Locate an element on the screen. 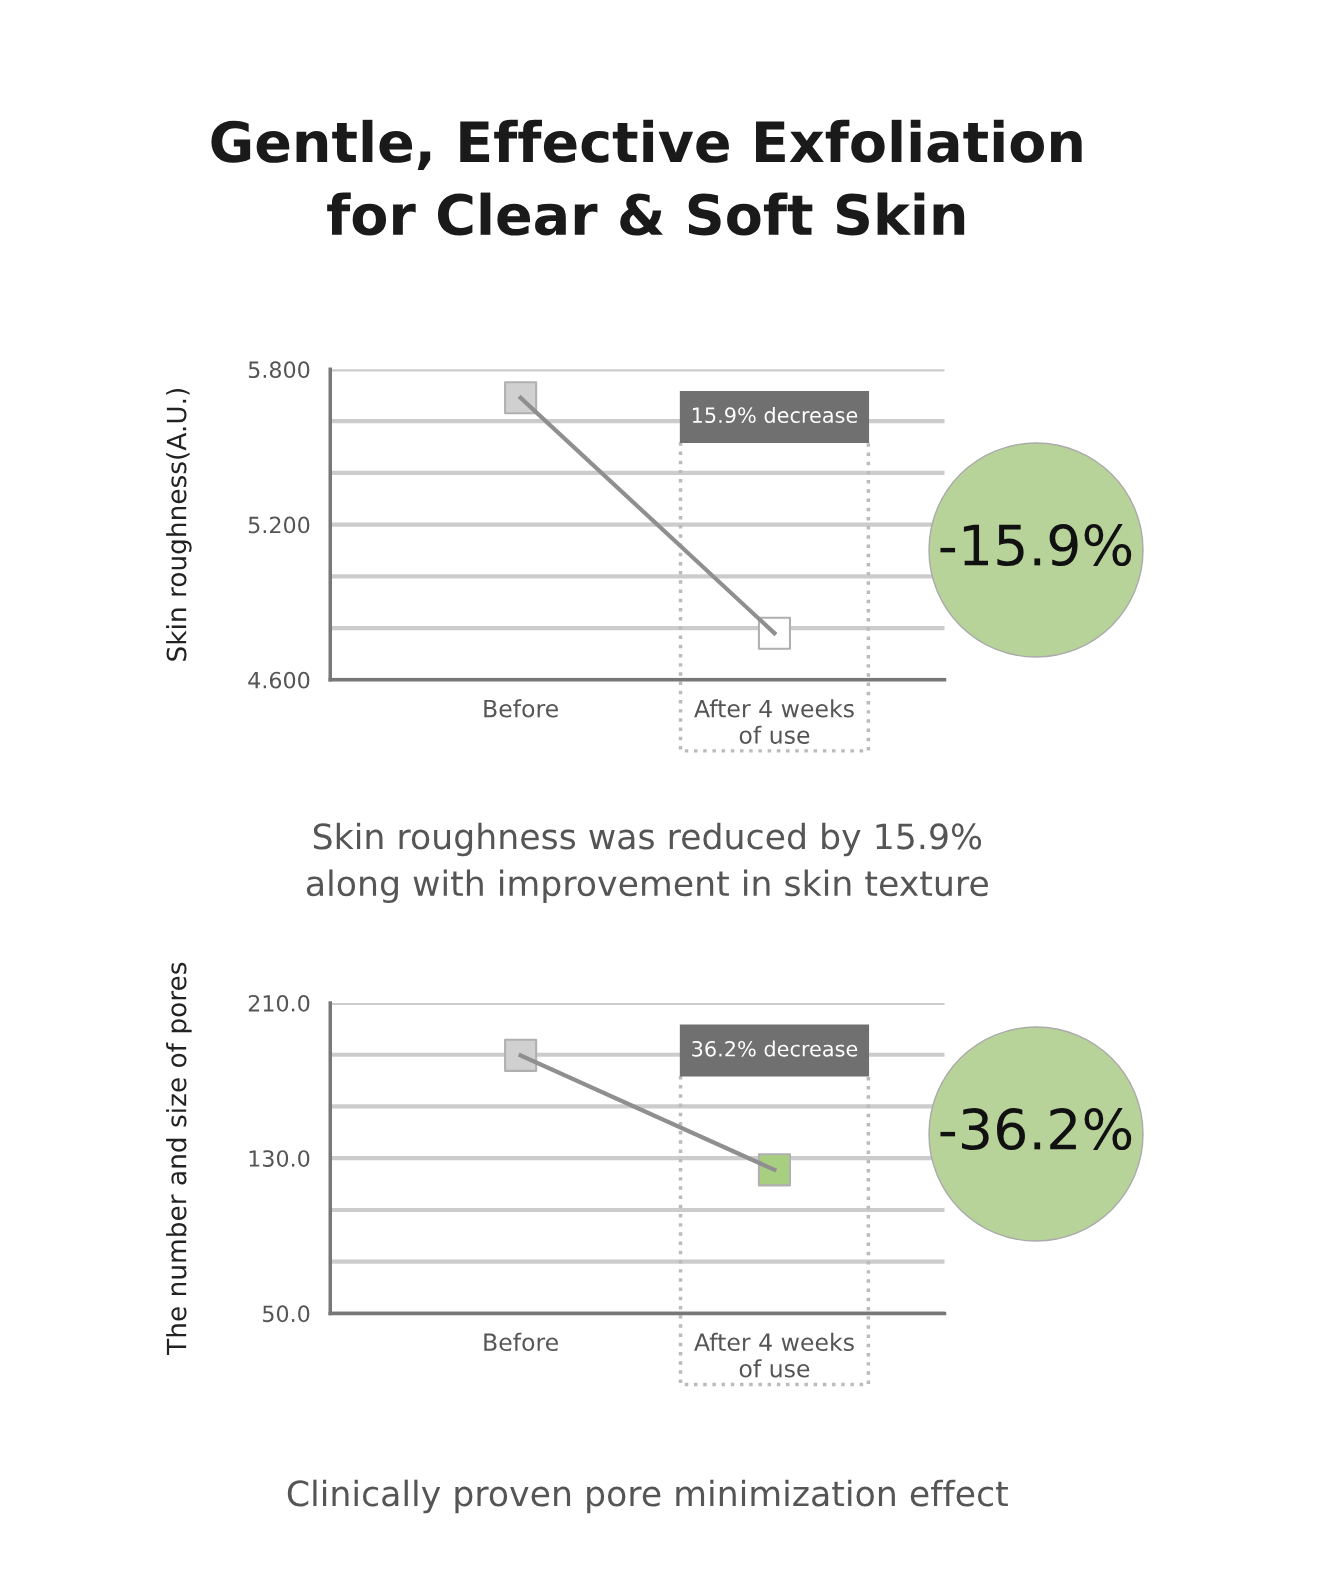  y-tick-label: 5.800 is located at coordinates (279, 370).